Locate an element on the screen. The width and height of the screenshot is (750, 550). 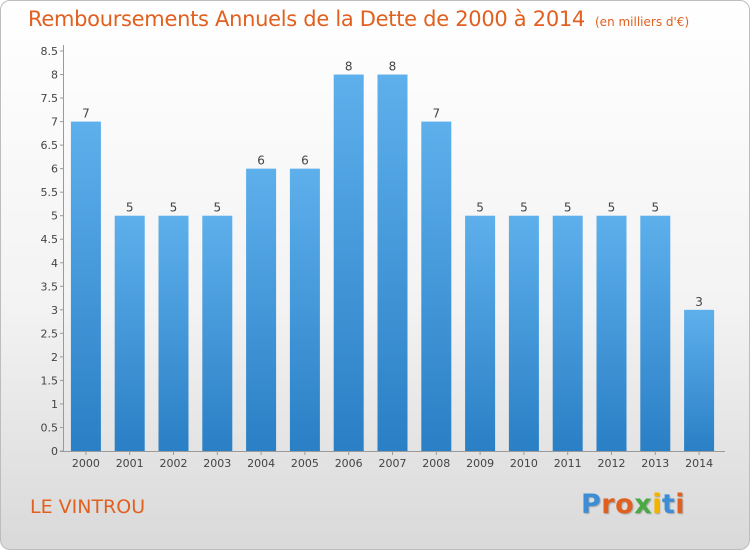
y-tick-label: 2 is located at coordinates (54, 357).